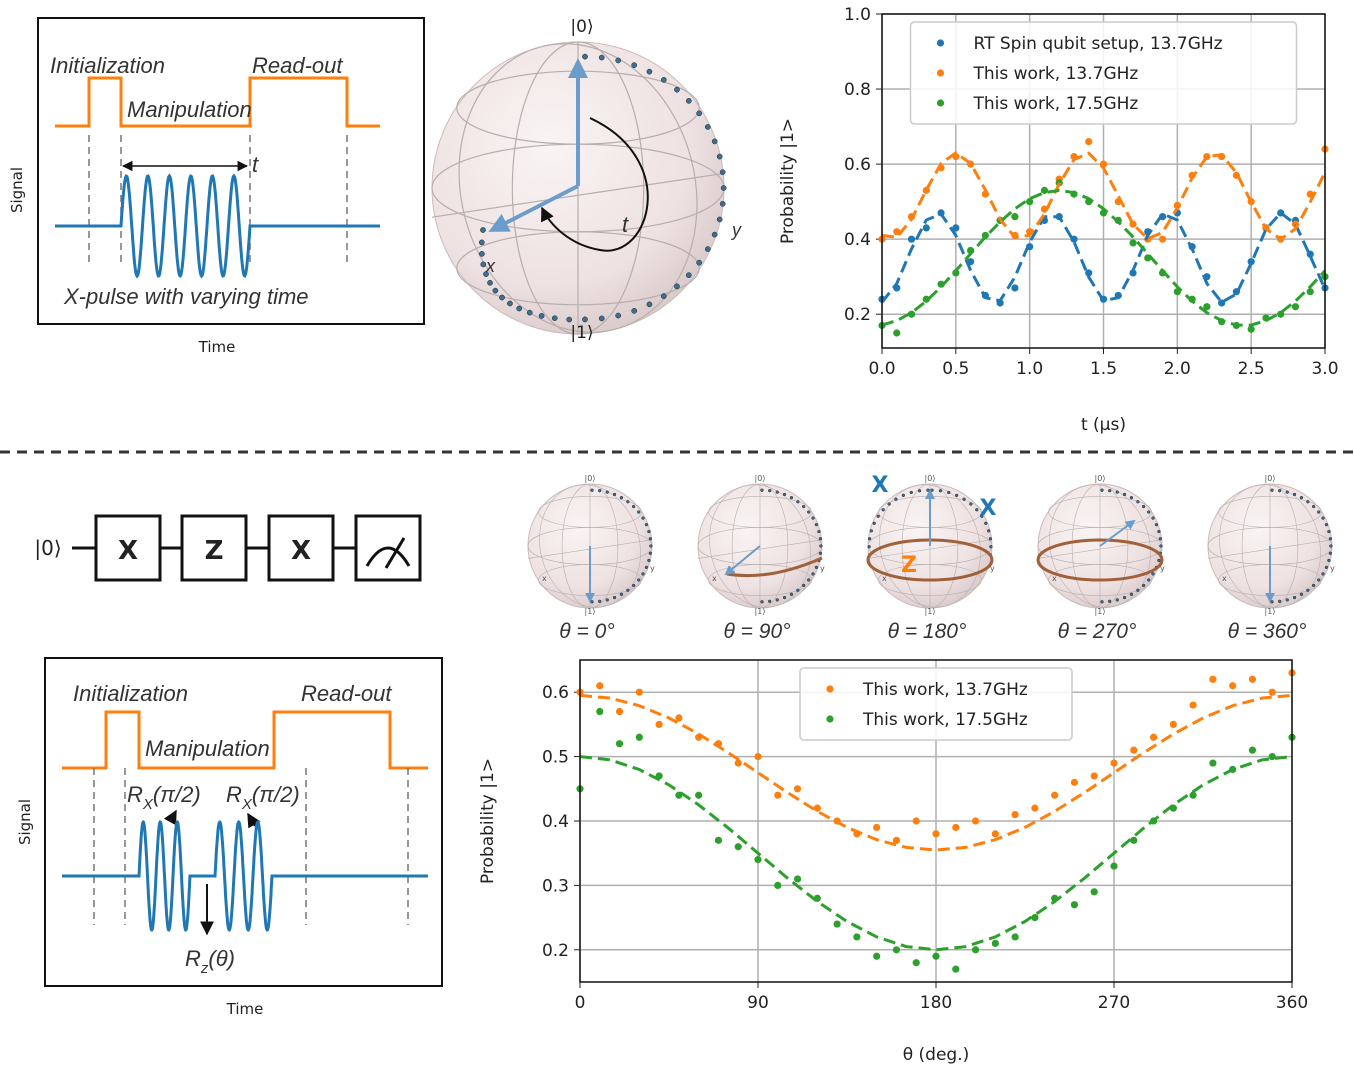  What do you see at coordinates (880, 485) in the screenshot?
I see `annotation: X` at bounding box center [880, 485].